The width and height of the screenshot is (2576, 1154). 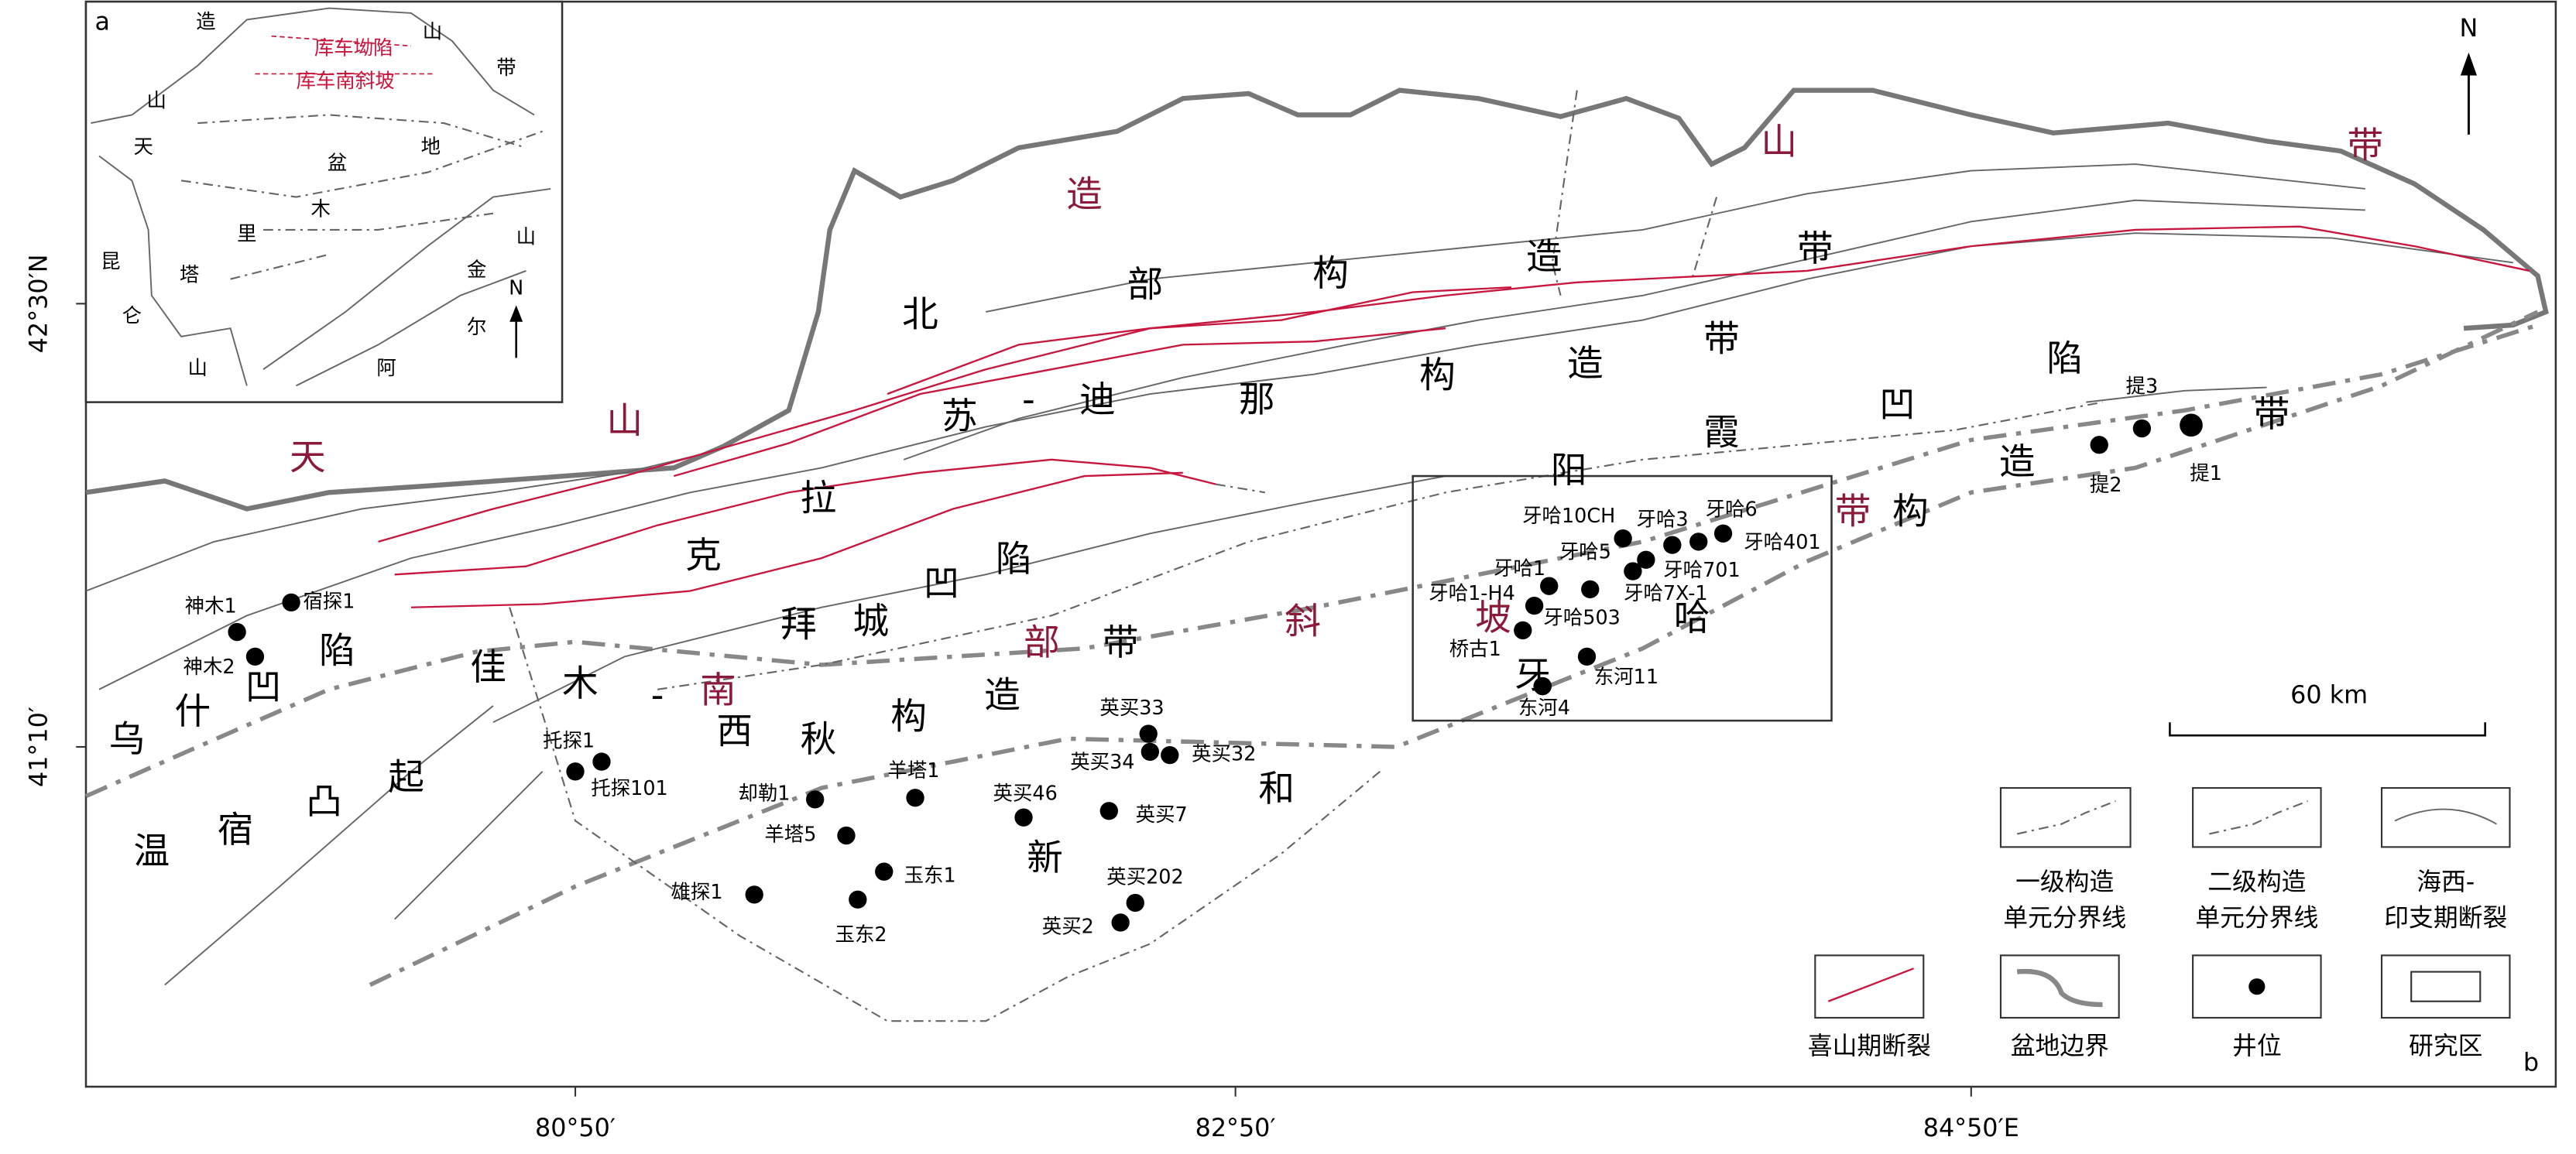 I want to click on well-label: 牙哈7X-1, so click(x=1666, y=593).